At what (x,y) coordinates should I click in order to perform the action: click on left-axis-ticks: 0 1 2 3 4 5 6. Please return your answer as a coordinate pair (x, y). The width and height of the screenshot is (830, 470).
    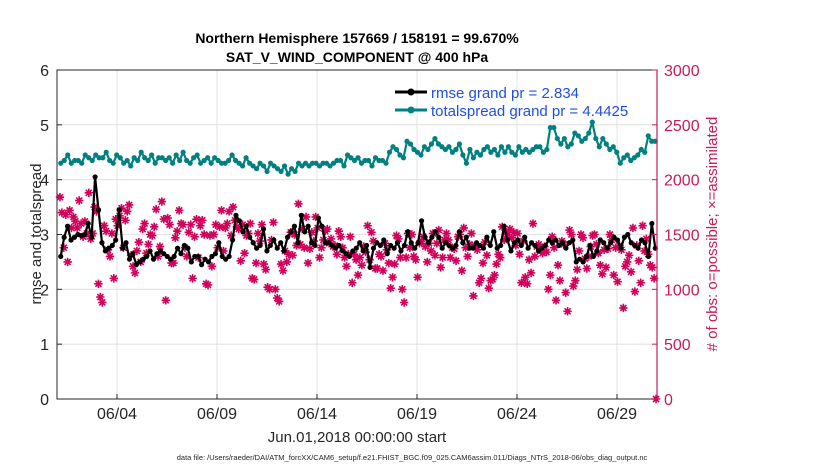
    Looking at the image, I should click on (51, 236).